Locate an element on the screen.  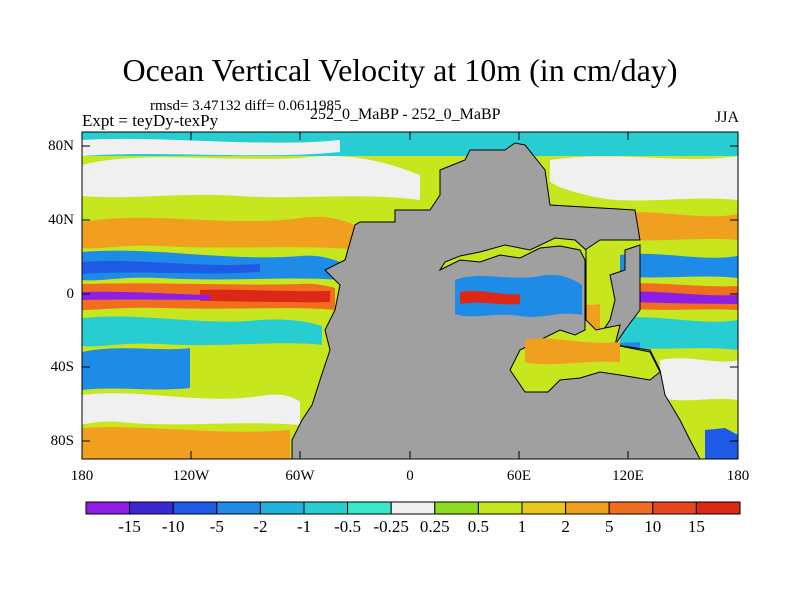
colorbar-label: -0.5 is located at coordinates (348, 526).